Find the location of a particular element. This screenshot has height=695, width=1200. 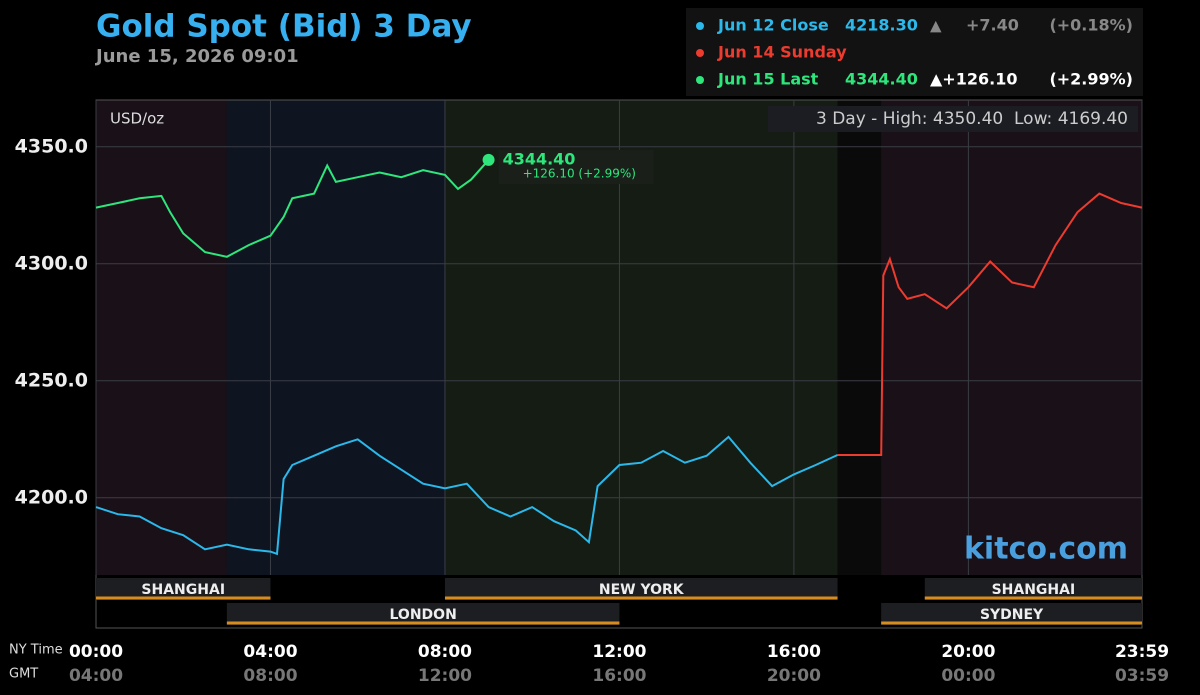

legend-label: Jun 15 Last is located at coordinates (768, 79).